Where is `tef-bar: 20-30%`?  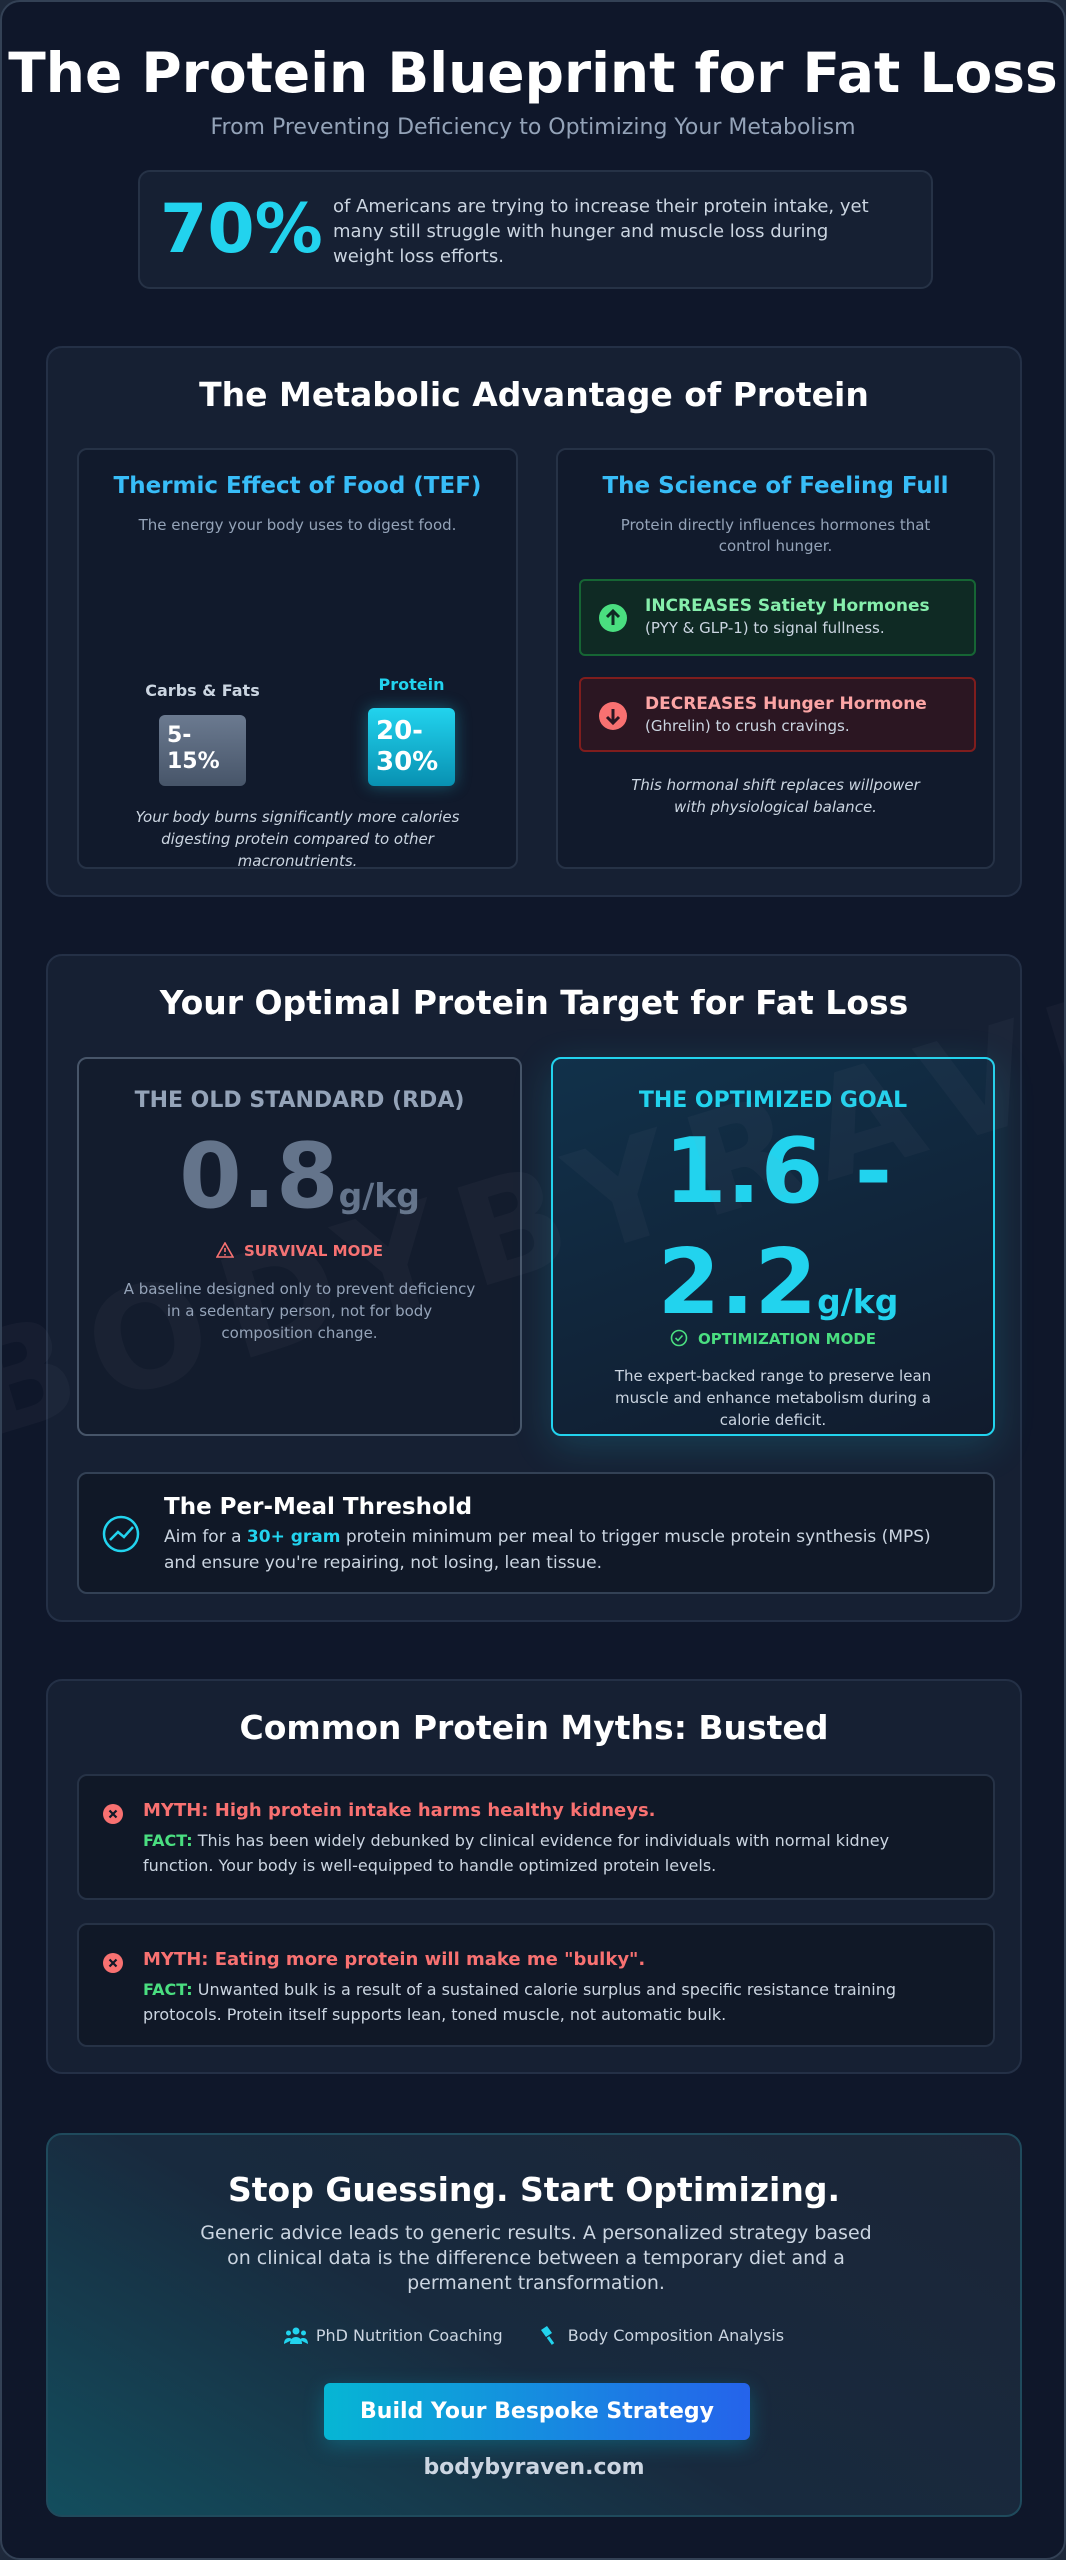 tef-bar: 20-30% is located at coordinates (411, 747).